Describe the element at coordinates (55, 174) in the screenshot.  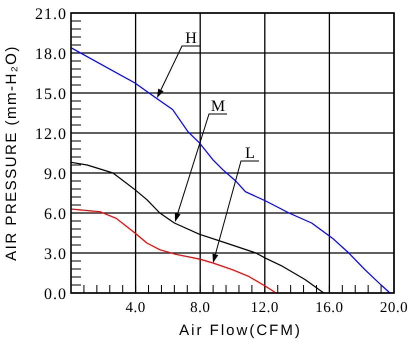
I see `y-tick-label: 9.0` at that location.